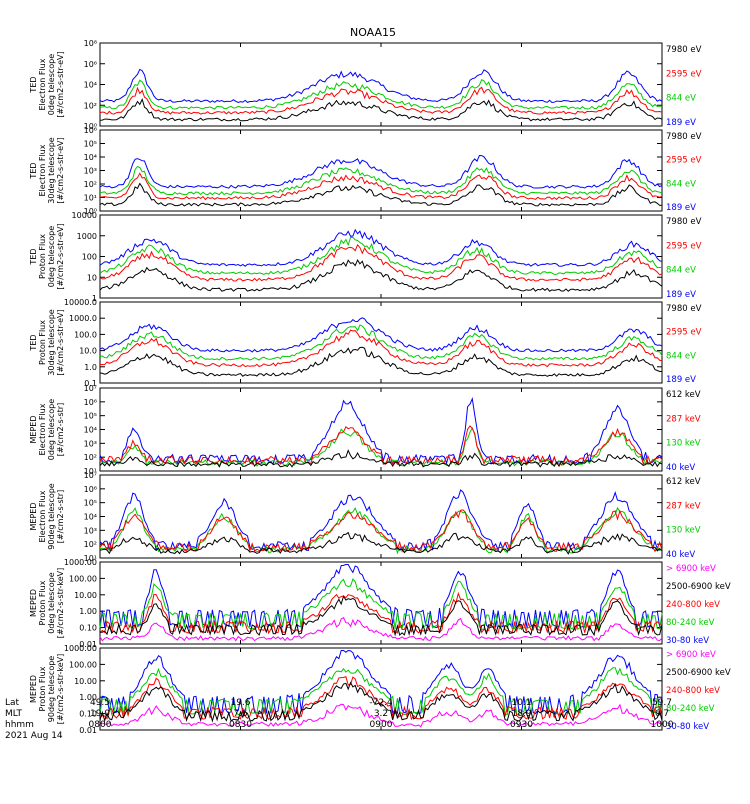 The height and width of the screenshot is (804, 750). Describe the element at coordinates (90, 383) in the screenshot. I see `y-tick-label: 0.1` at that location.